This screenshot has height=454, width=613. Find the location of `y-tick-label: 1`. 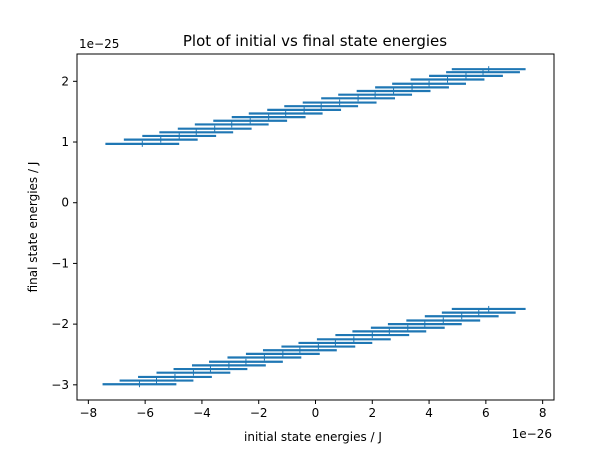

y-tick-label: 1 is located at coordinates (65, 142).